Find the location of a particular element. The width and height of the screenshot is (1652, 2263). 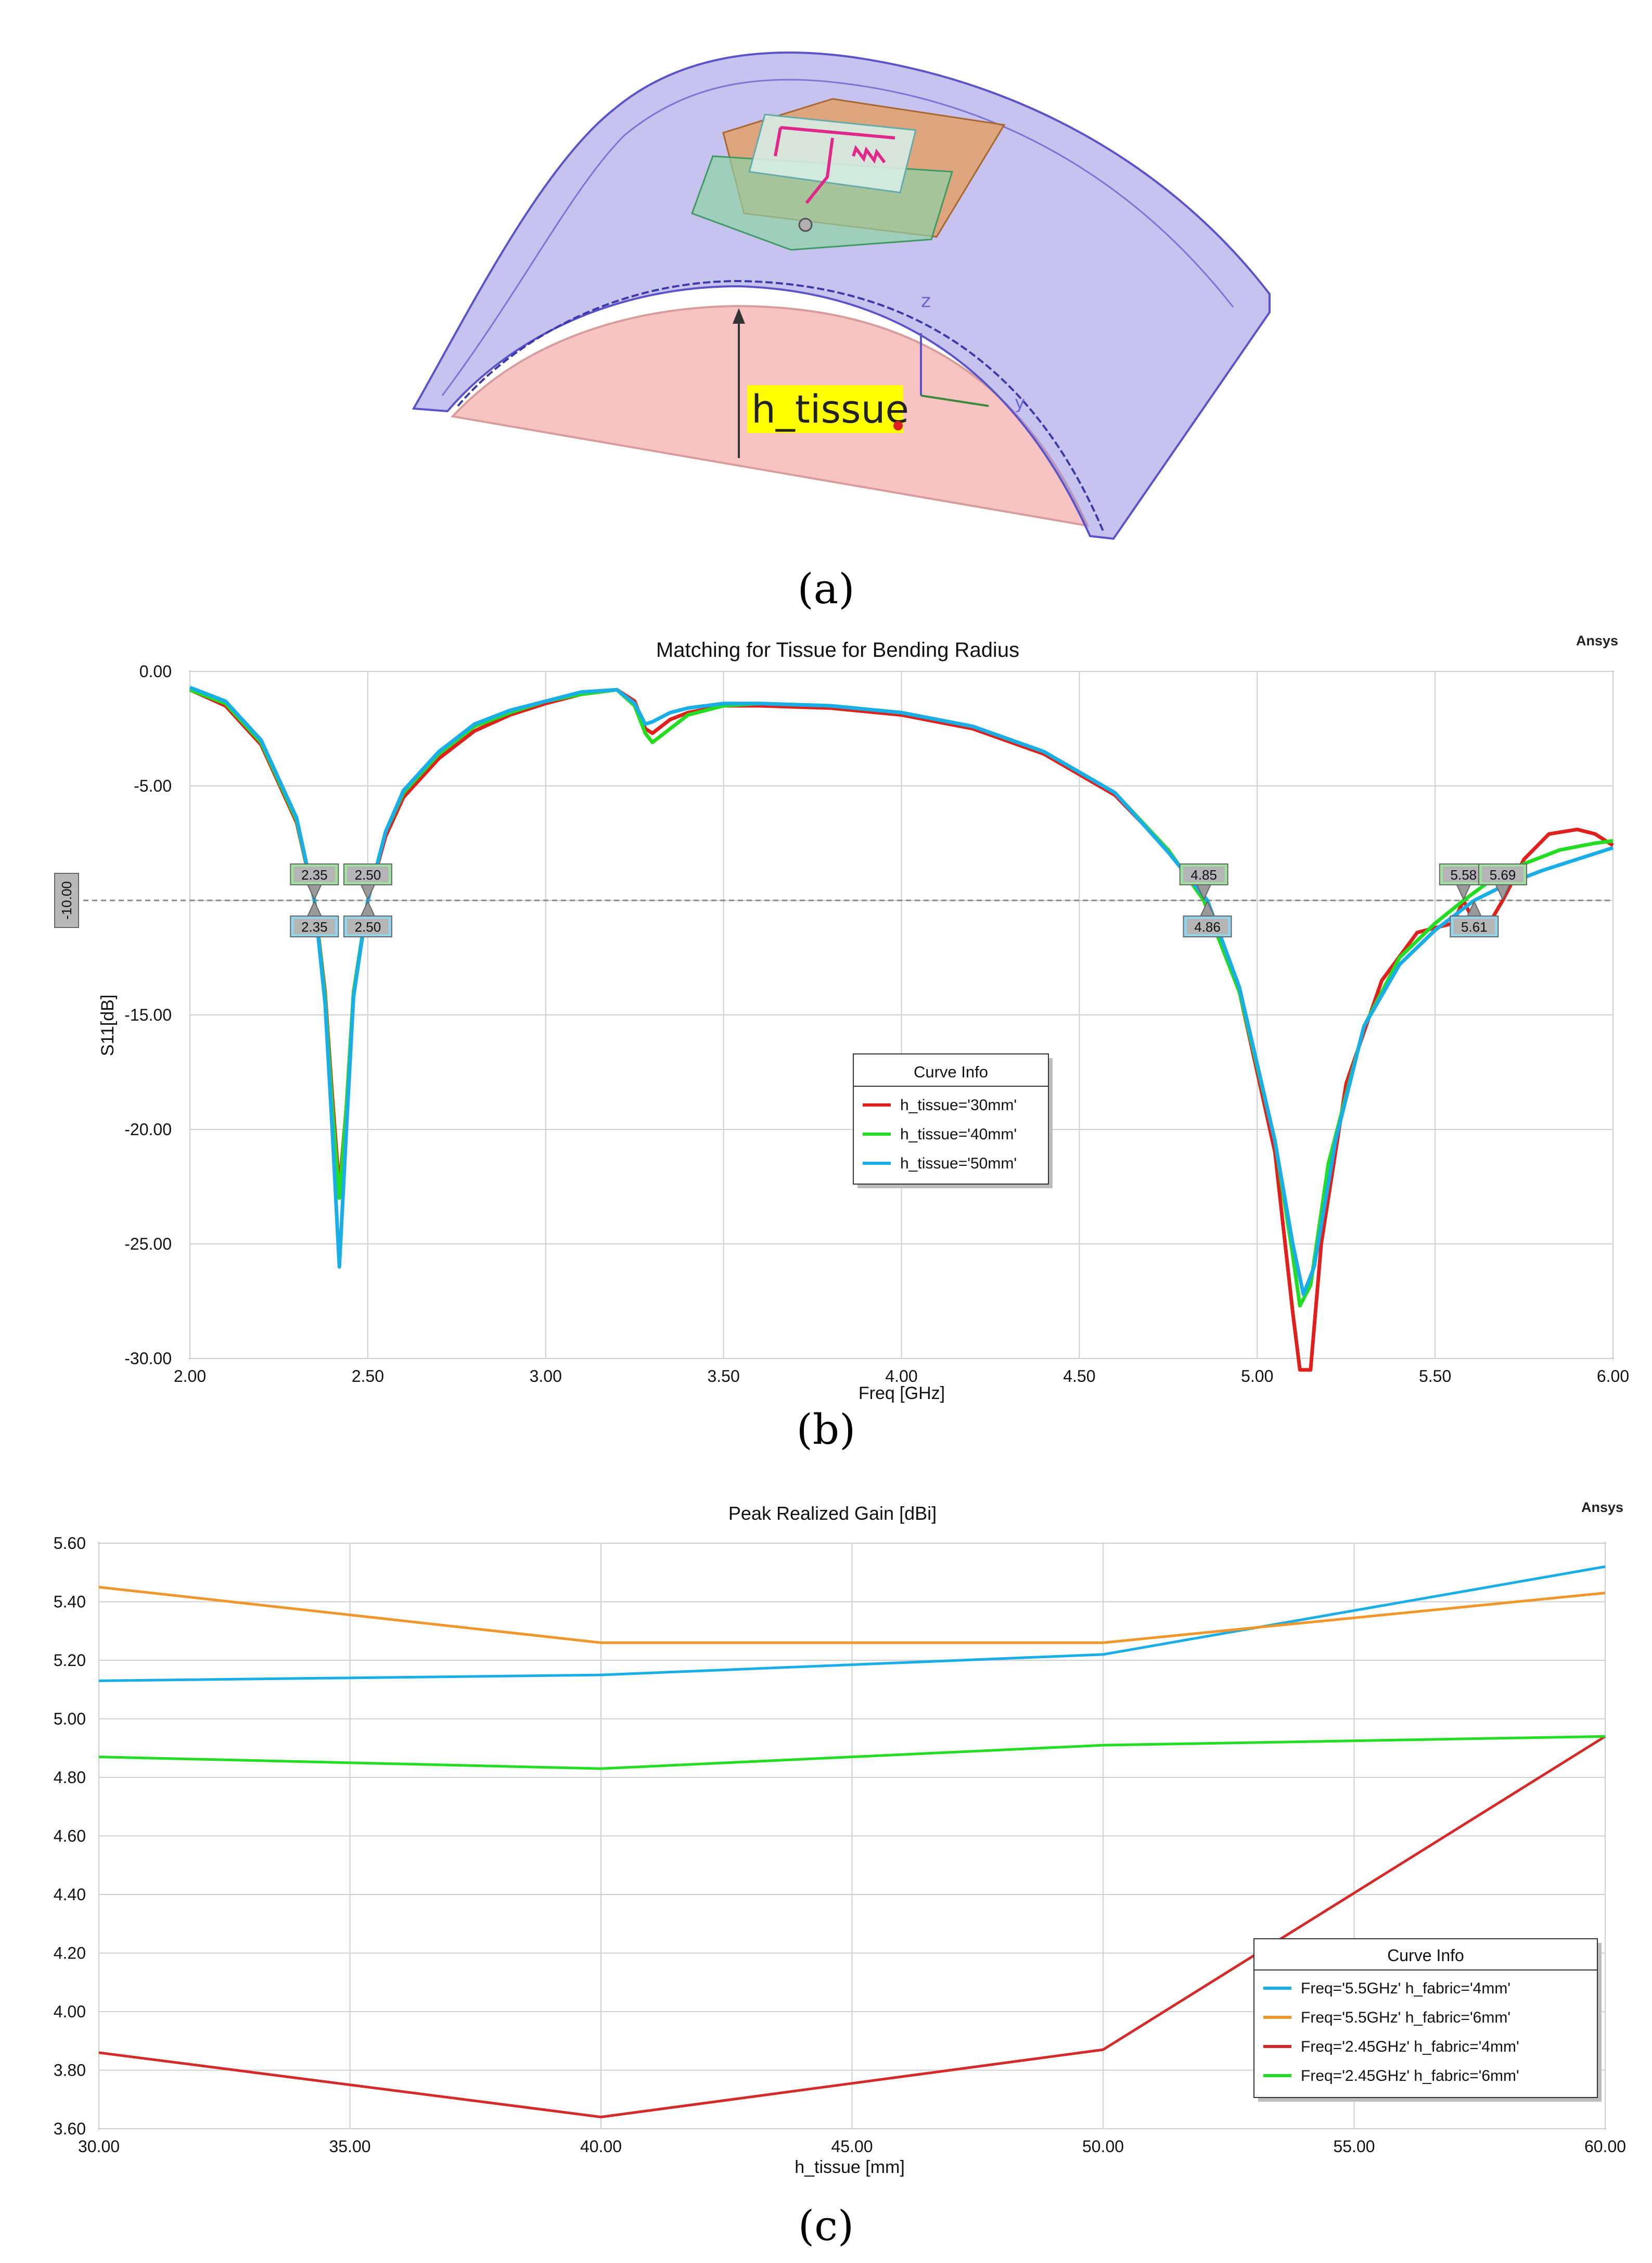

x-tick-label: 5.00 is located at coordinates (1257, 1376).